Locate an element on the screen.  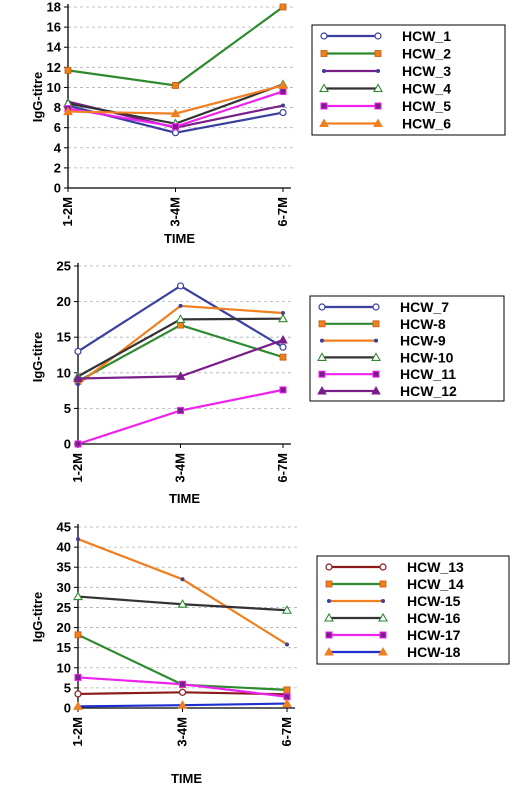
legend-label: HCW-15 is located at coordinates (434, 601).